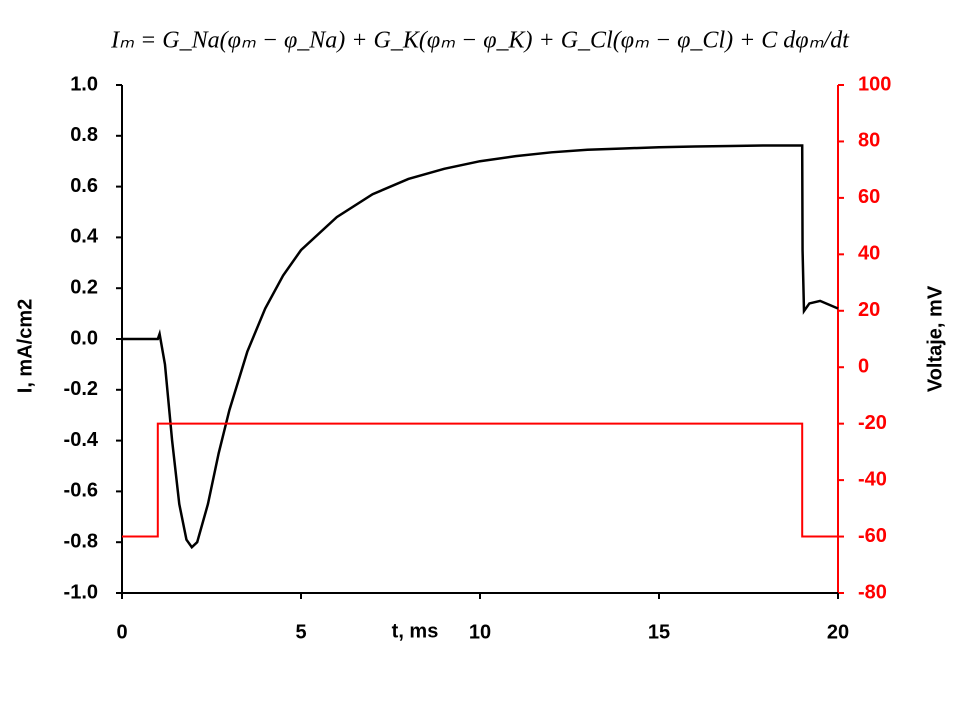  What do you see at coordinates (415, 631) in the screenshot?
I see `x-axis-label: t, ms` at bounding box center [415, 631].